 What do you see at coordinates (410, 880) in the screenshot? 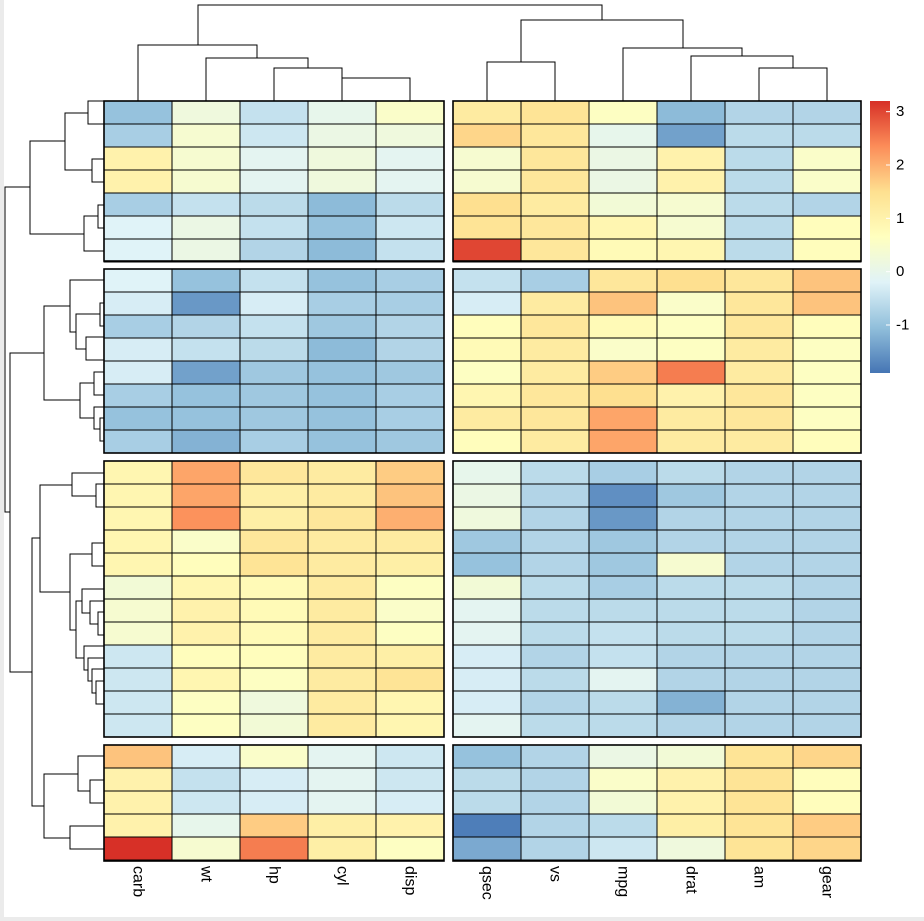
I see `column-label: disp` at bounding box center [410, 880].